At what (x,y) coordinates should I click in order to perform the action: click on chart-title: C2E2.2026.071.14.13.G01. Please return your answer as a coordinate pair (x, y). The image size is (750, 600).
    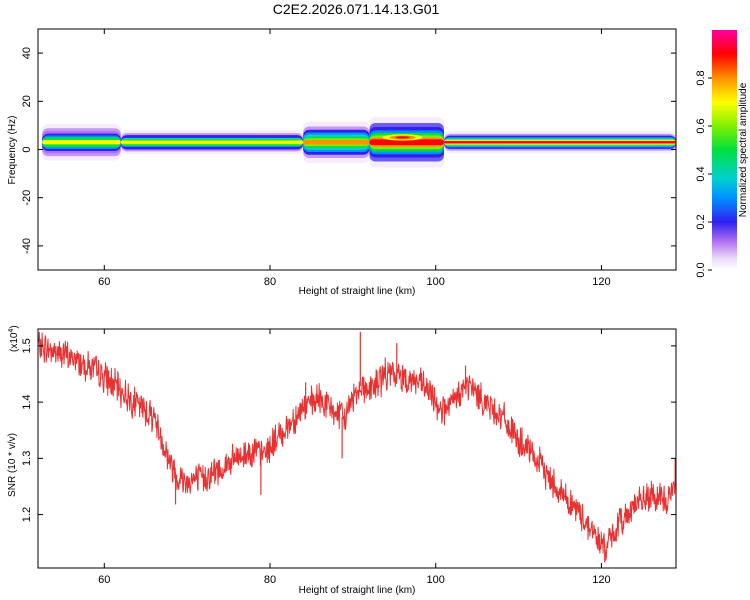
    Looking at the image, I should click on (356, 9).